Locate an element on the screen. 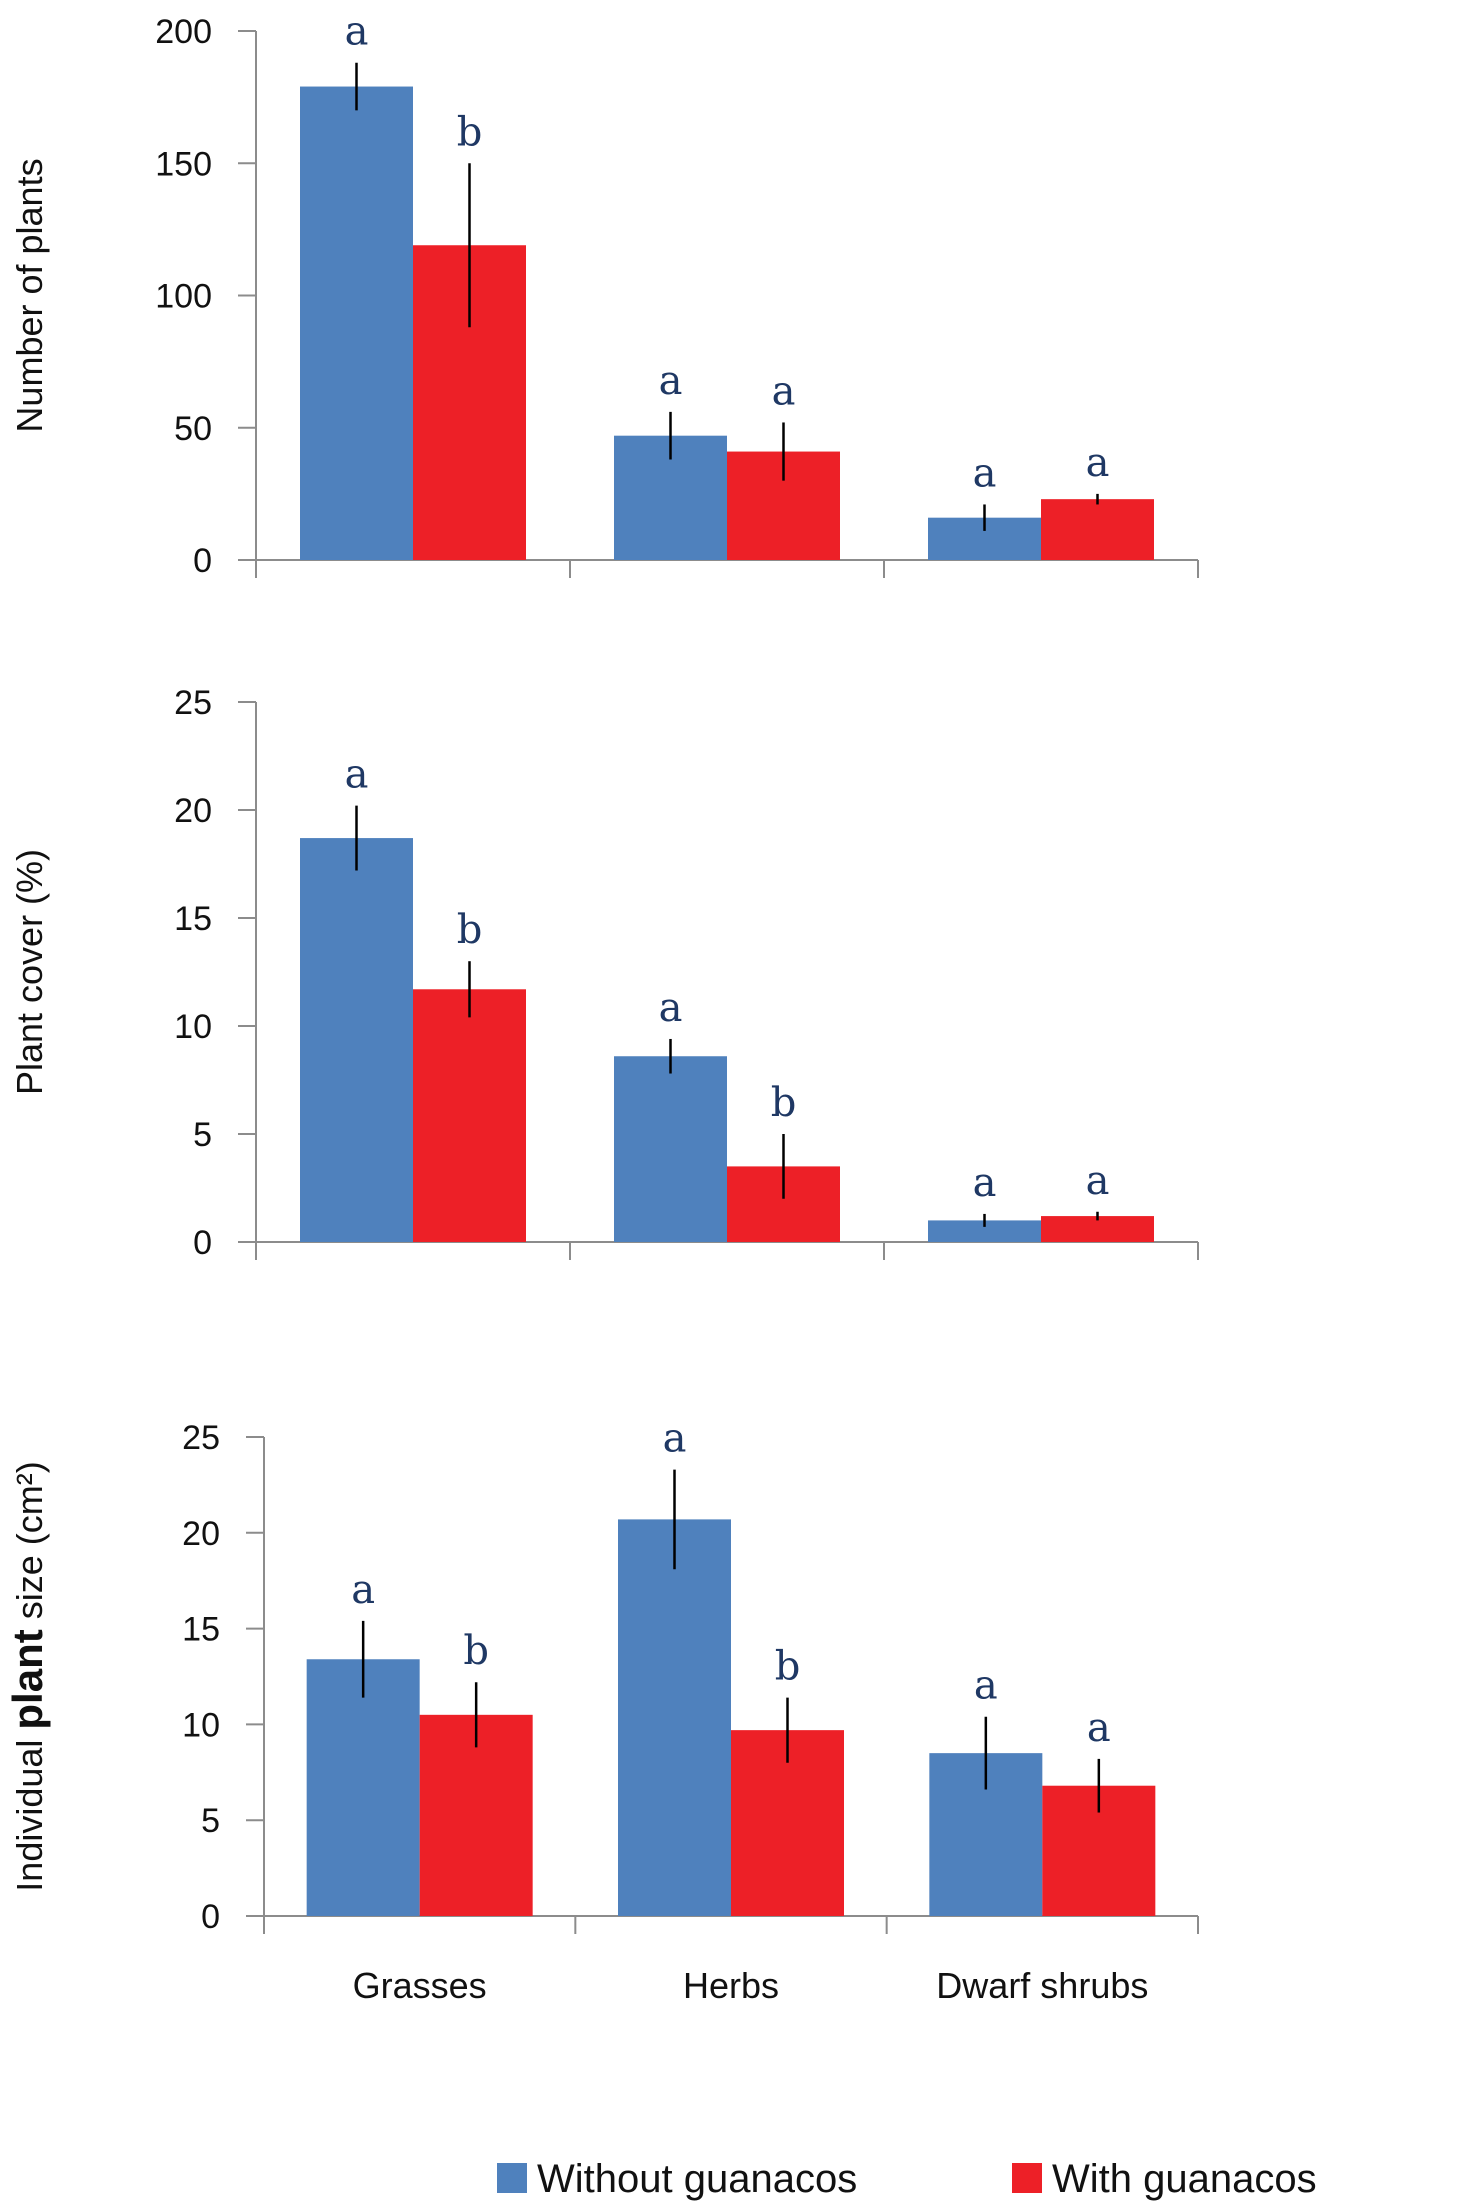  y-tick-label: 200 is located at coordinates (183, 32).